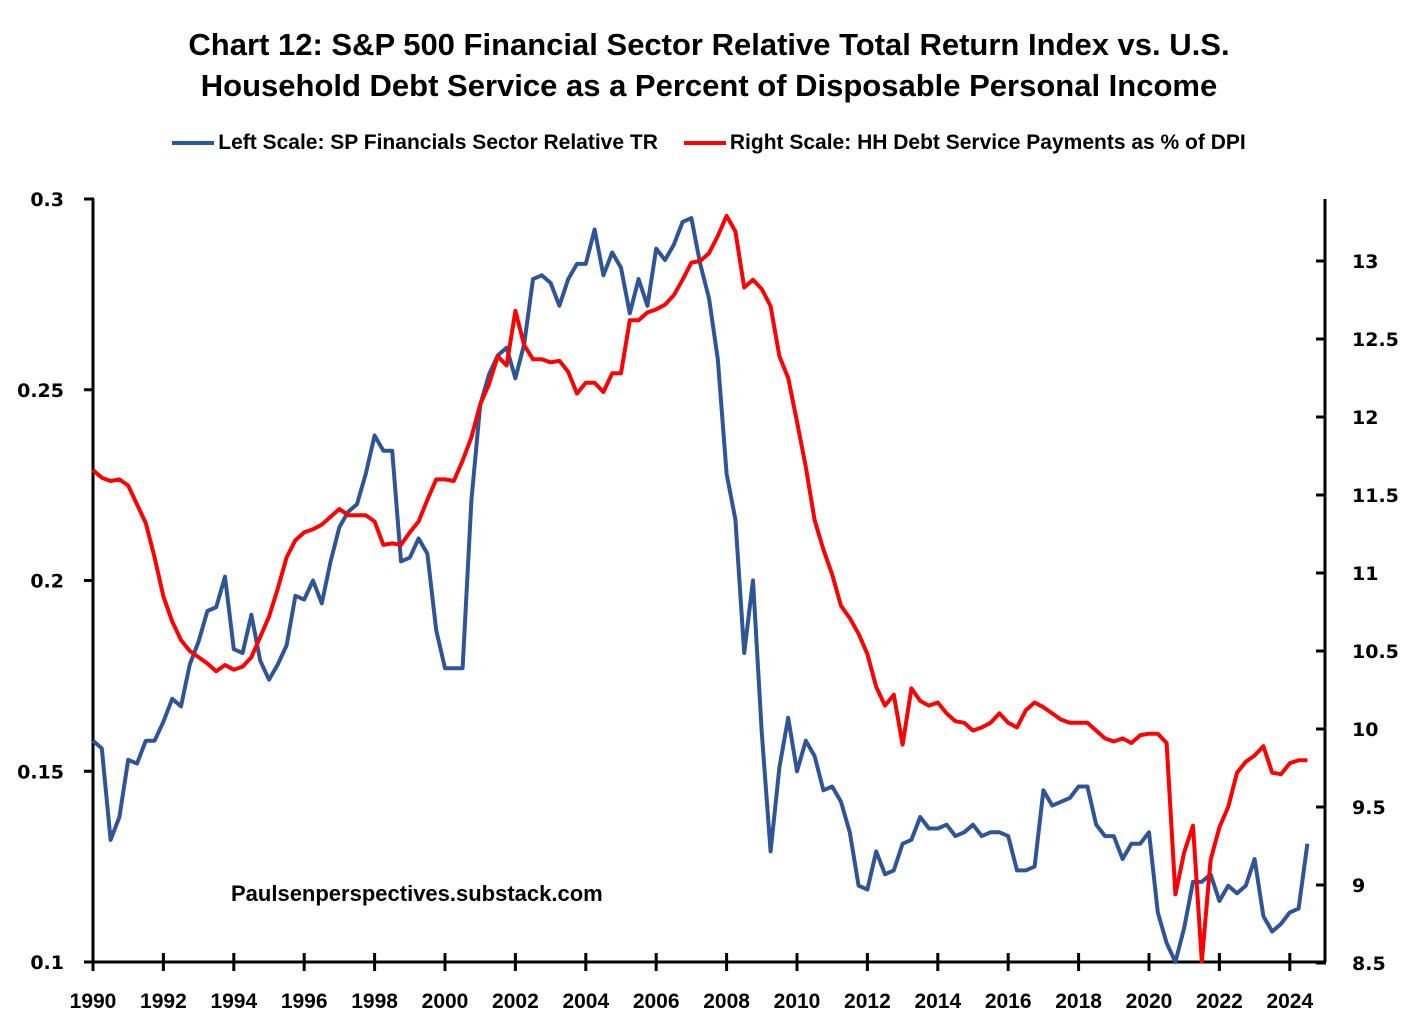 This screenshot has width=1418, height=1030. I want to click on x-tick-label: 2016, so click(1008, 1001).